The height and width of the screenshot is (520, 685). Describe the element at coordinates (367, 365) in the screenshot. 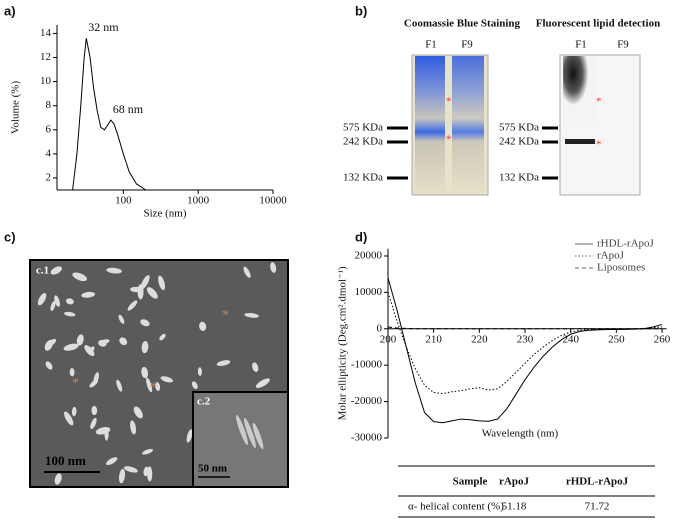

I see `y-tick-label: -10000` at that location.